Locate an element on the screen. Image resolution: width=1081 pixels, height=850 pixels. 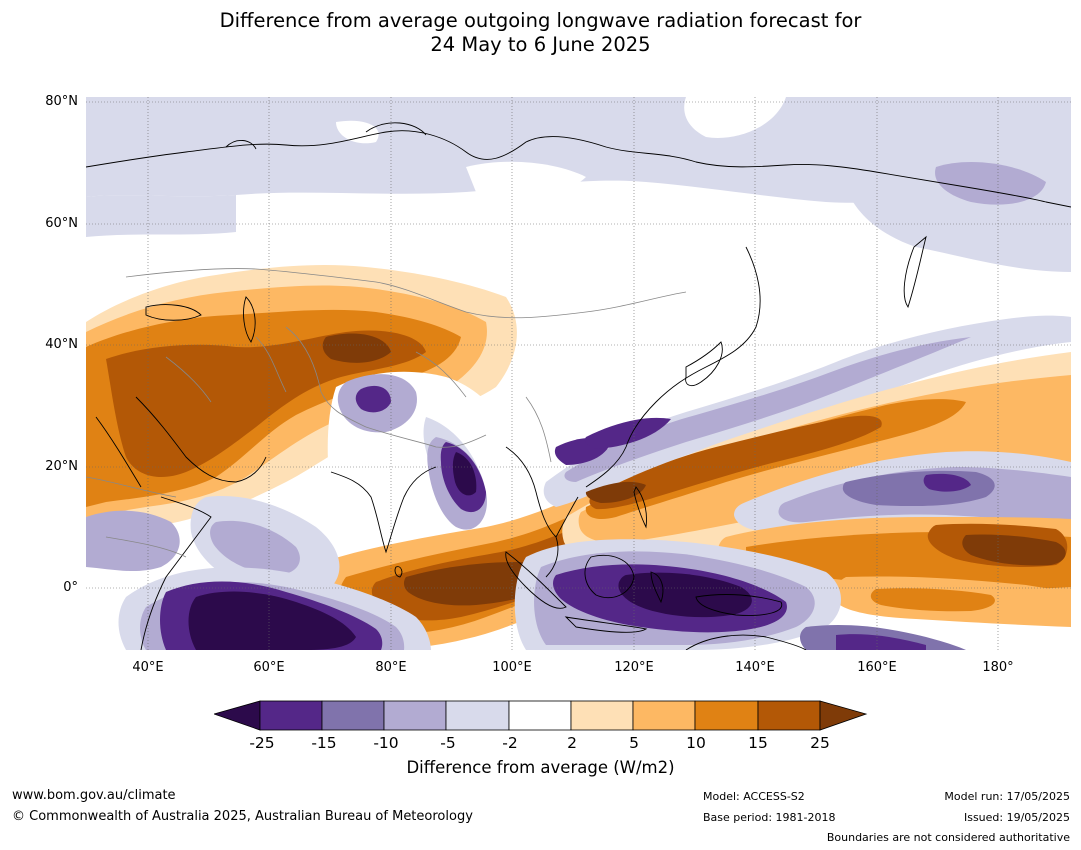
colorbar-segment-m5-m2 is located at coordinates (477, 715).